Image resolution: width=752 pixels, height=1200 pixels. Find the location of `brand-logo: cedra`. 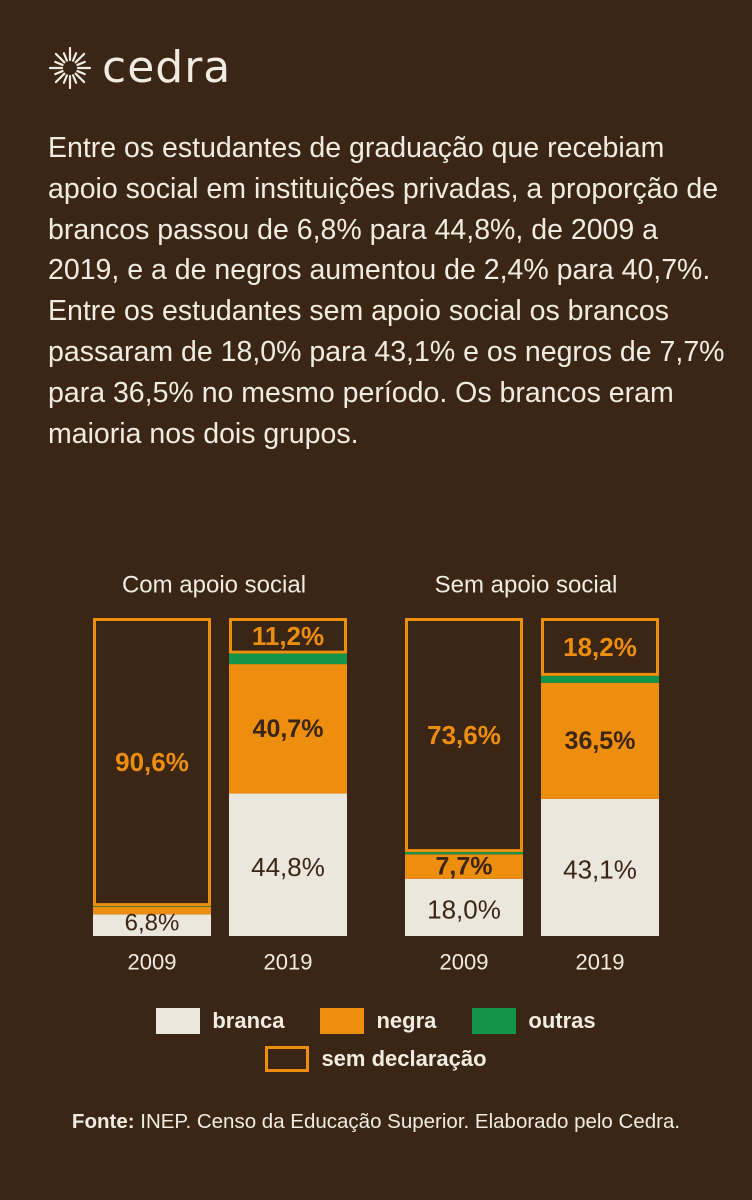

brand-logo: cedra is located at coordinates (139, 67).